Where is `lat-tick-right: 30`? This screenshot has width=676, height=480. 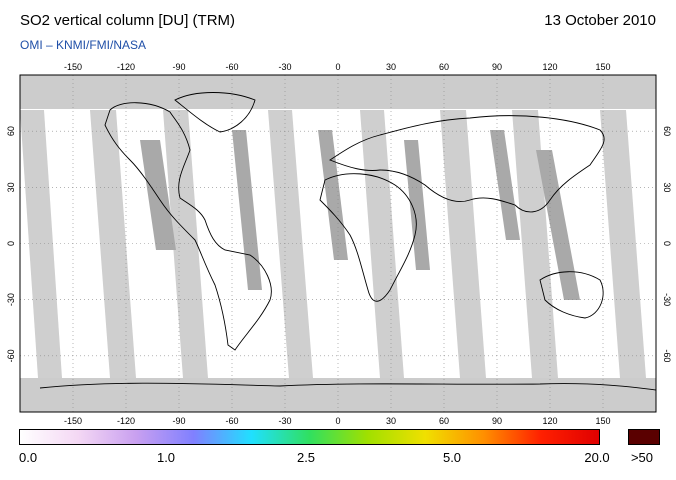
lat-tick-right: 30 is located at coordinates (667, 187).